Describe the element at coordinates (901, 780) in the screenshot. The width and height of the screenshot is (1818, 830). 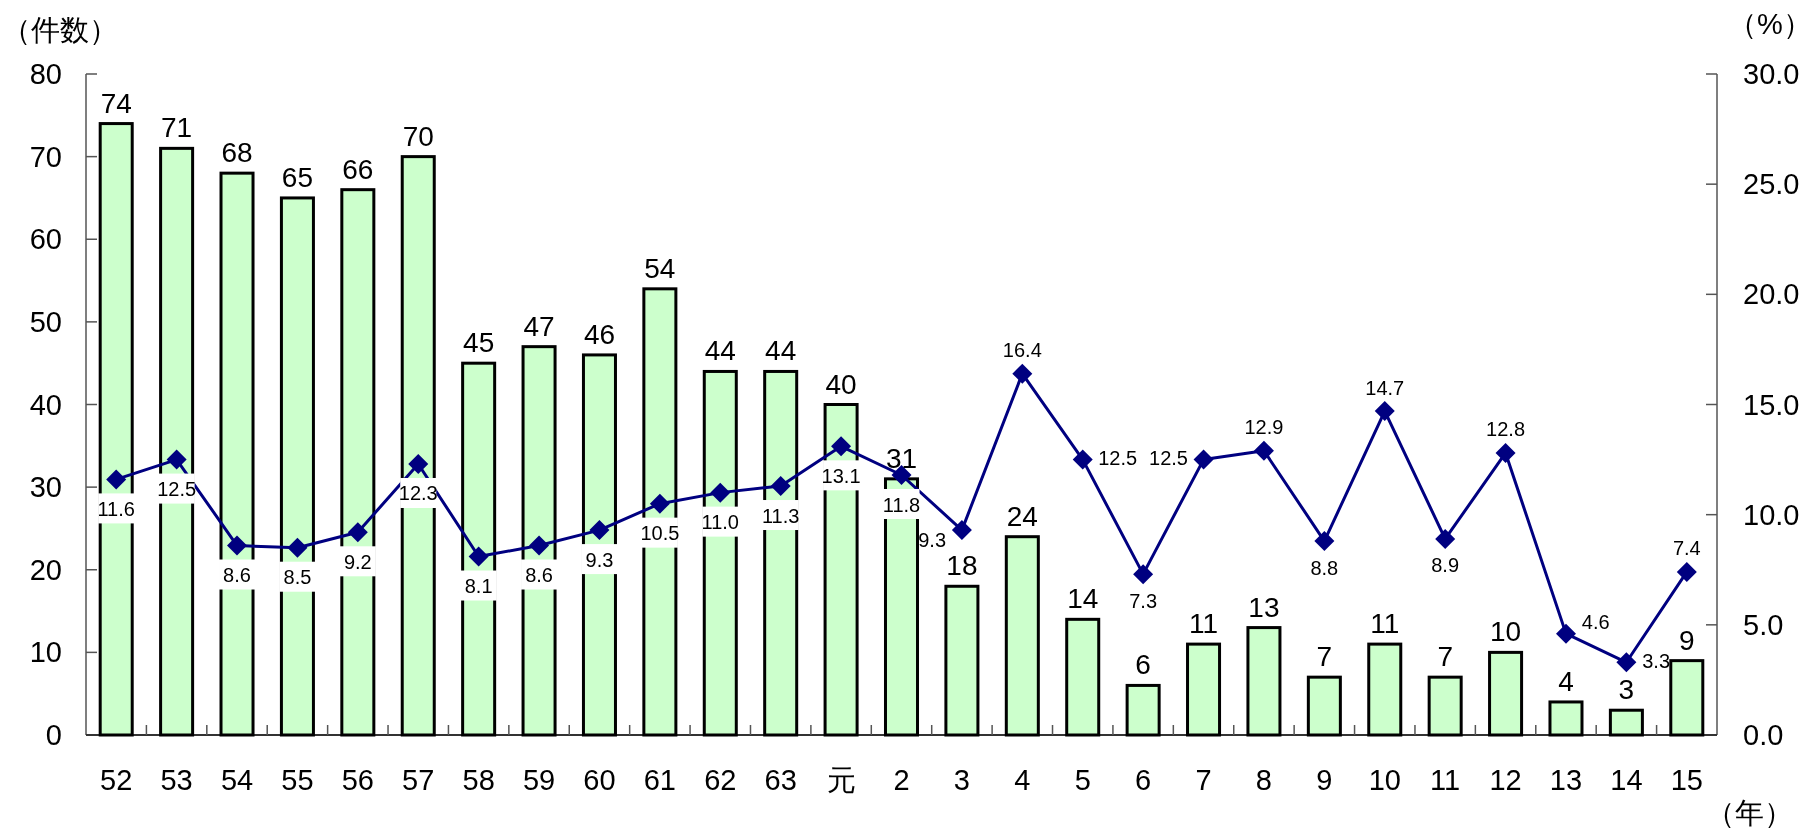
I see `x-tick-label: 2` at that location.